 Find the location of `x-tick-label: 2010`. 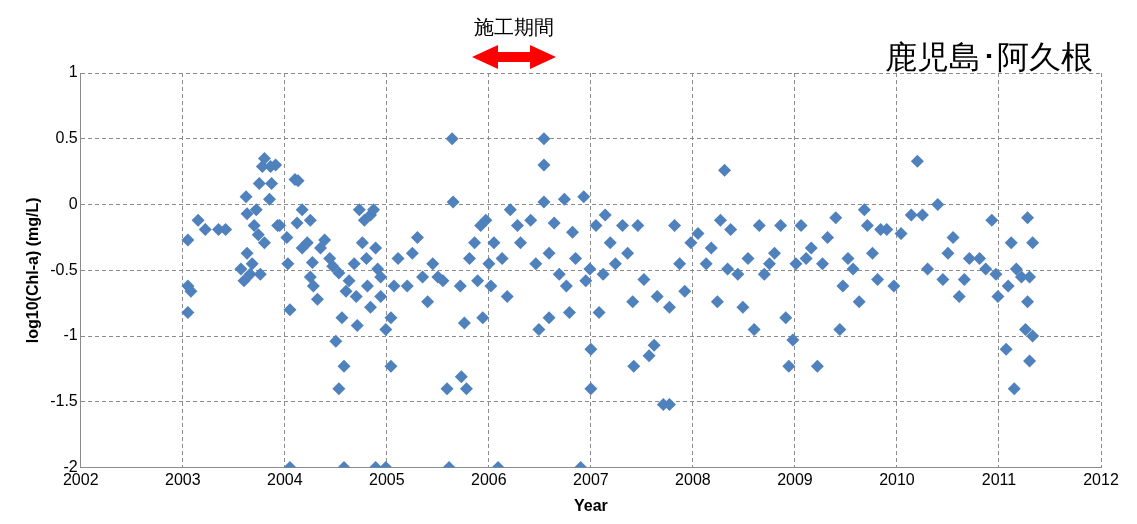

x-tick-label: 2010 is located at coordinates (897, 479).